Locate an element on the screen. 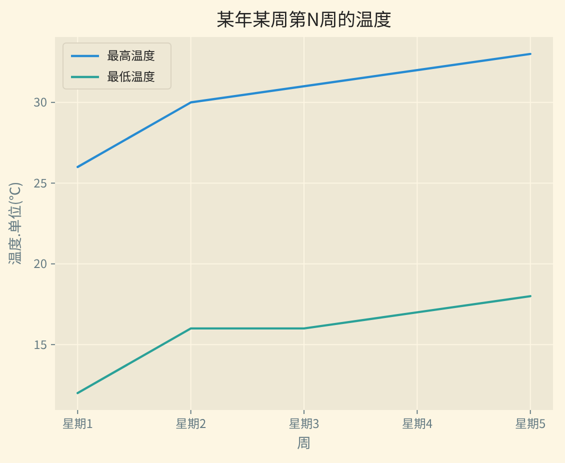 This screenshot has width=565, height=463. y-tick-label: 30 is located at coordinates (41, 102).